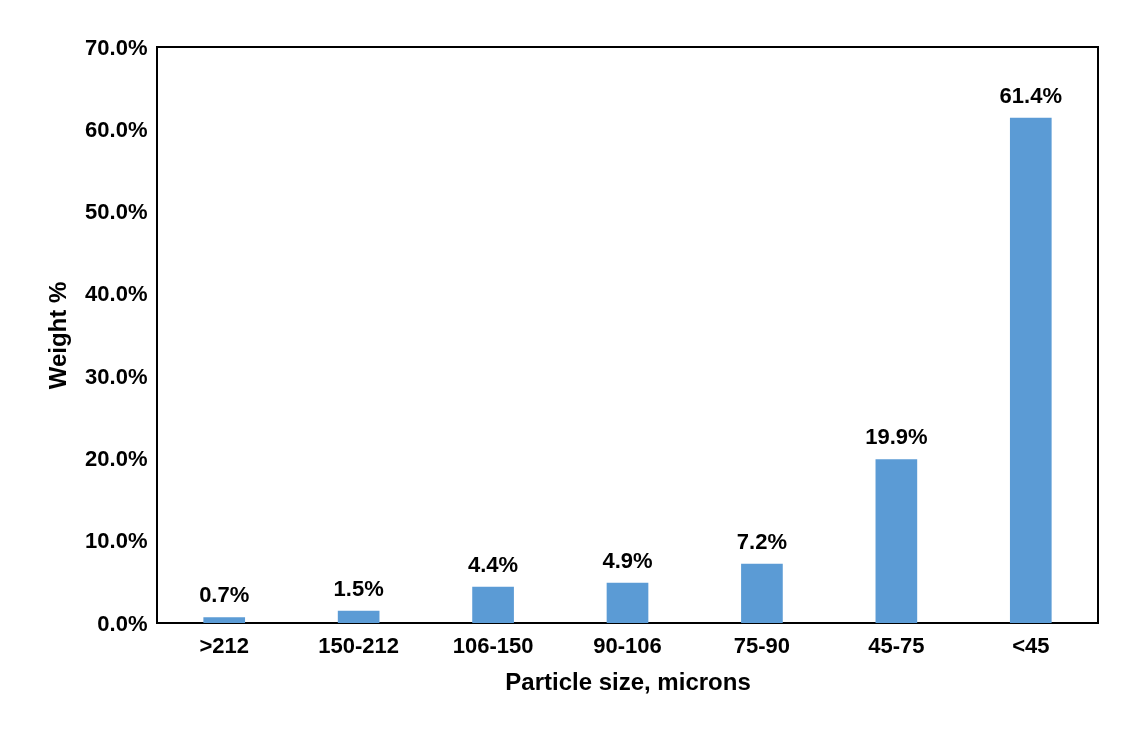  Describe the element at coordinates (896, 437) in the screenshot. I see `data-label: 19.9%` at that location.